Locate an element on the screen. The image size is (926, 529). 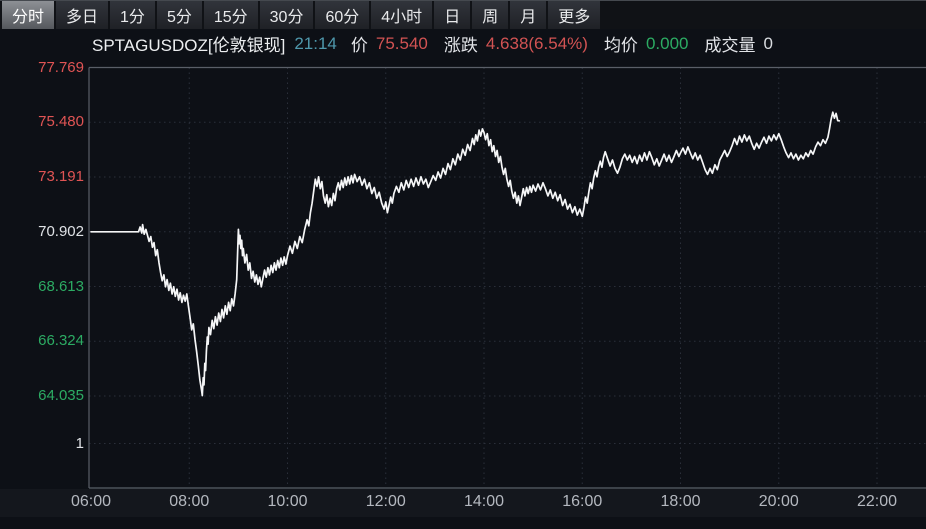
x-axis-label: 16:00 is located at coordinates (582, 501).